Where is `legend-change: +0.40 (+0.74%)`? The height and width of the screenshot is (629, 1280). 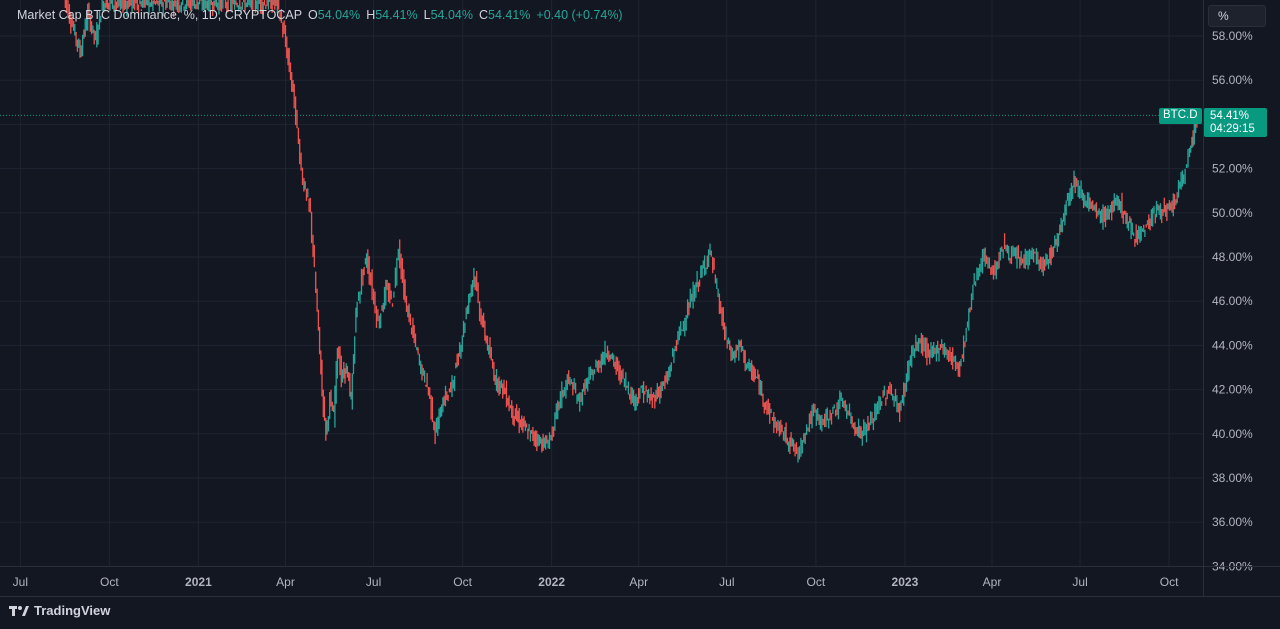
legend-change: +0.40 (+0.74%) is located at coordinates (579, 15).